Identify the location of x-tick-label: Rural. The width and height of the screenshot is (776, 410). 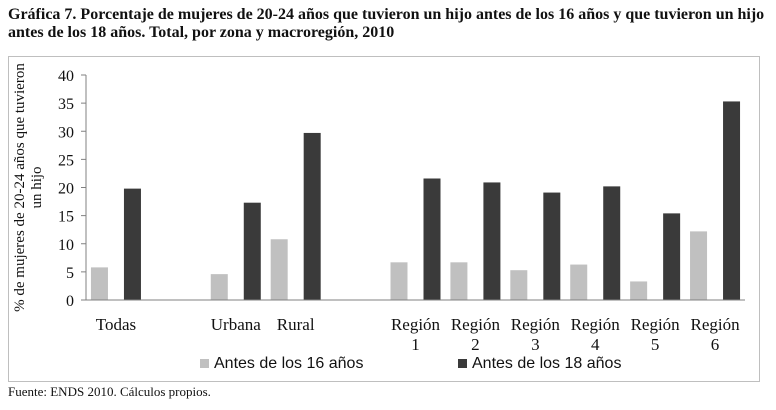
(296, 324).